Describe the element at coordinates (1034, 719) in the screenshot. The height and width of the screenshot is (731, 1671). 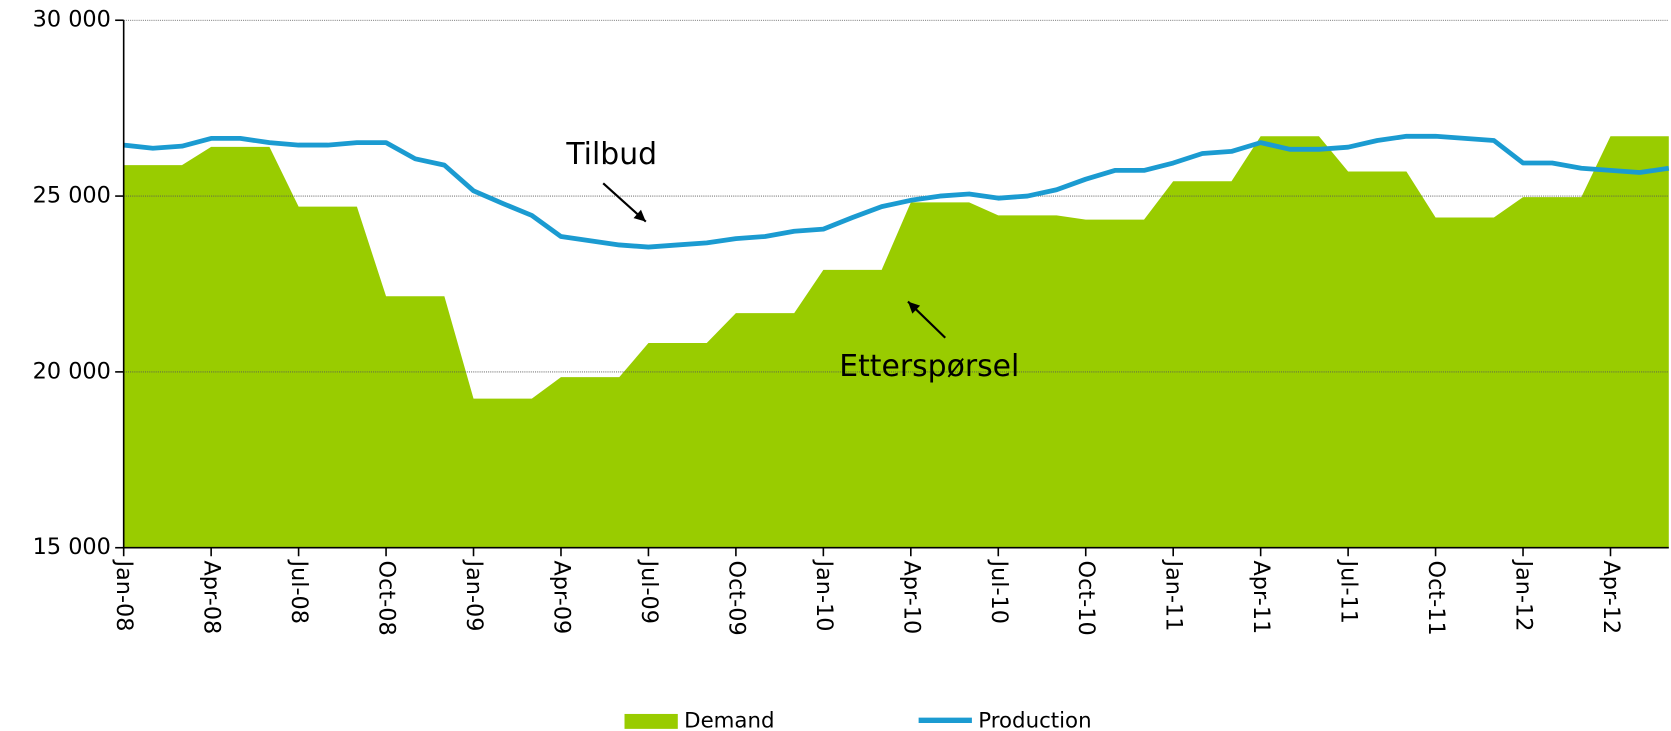
I see `legend-label: Production` at that location.